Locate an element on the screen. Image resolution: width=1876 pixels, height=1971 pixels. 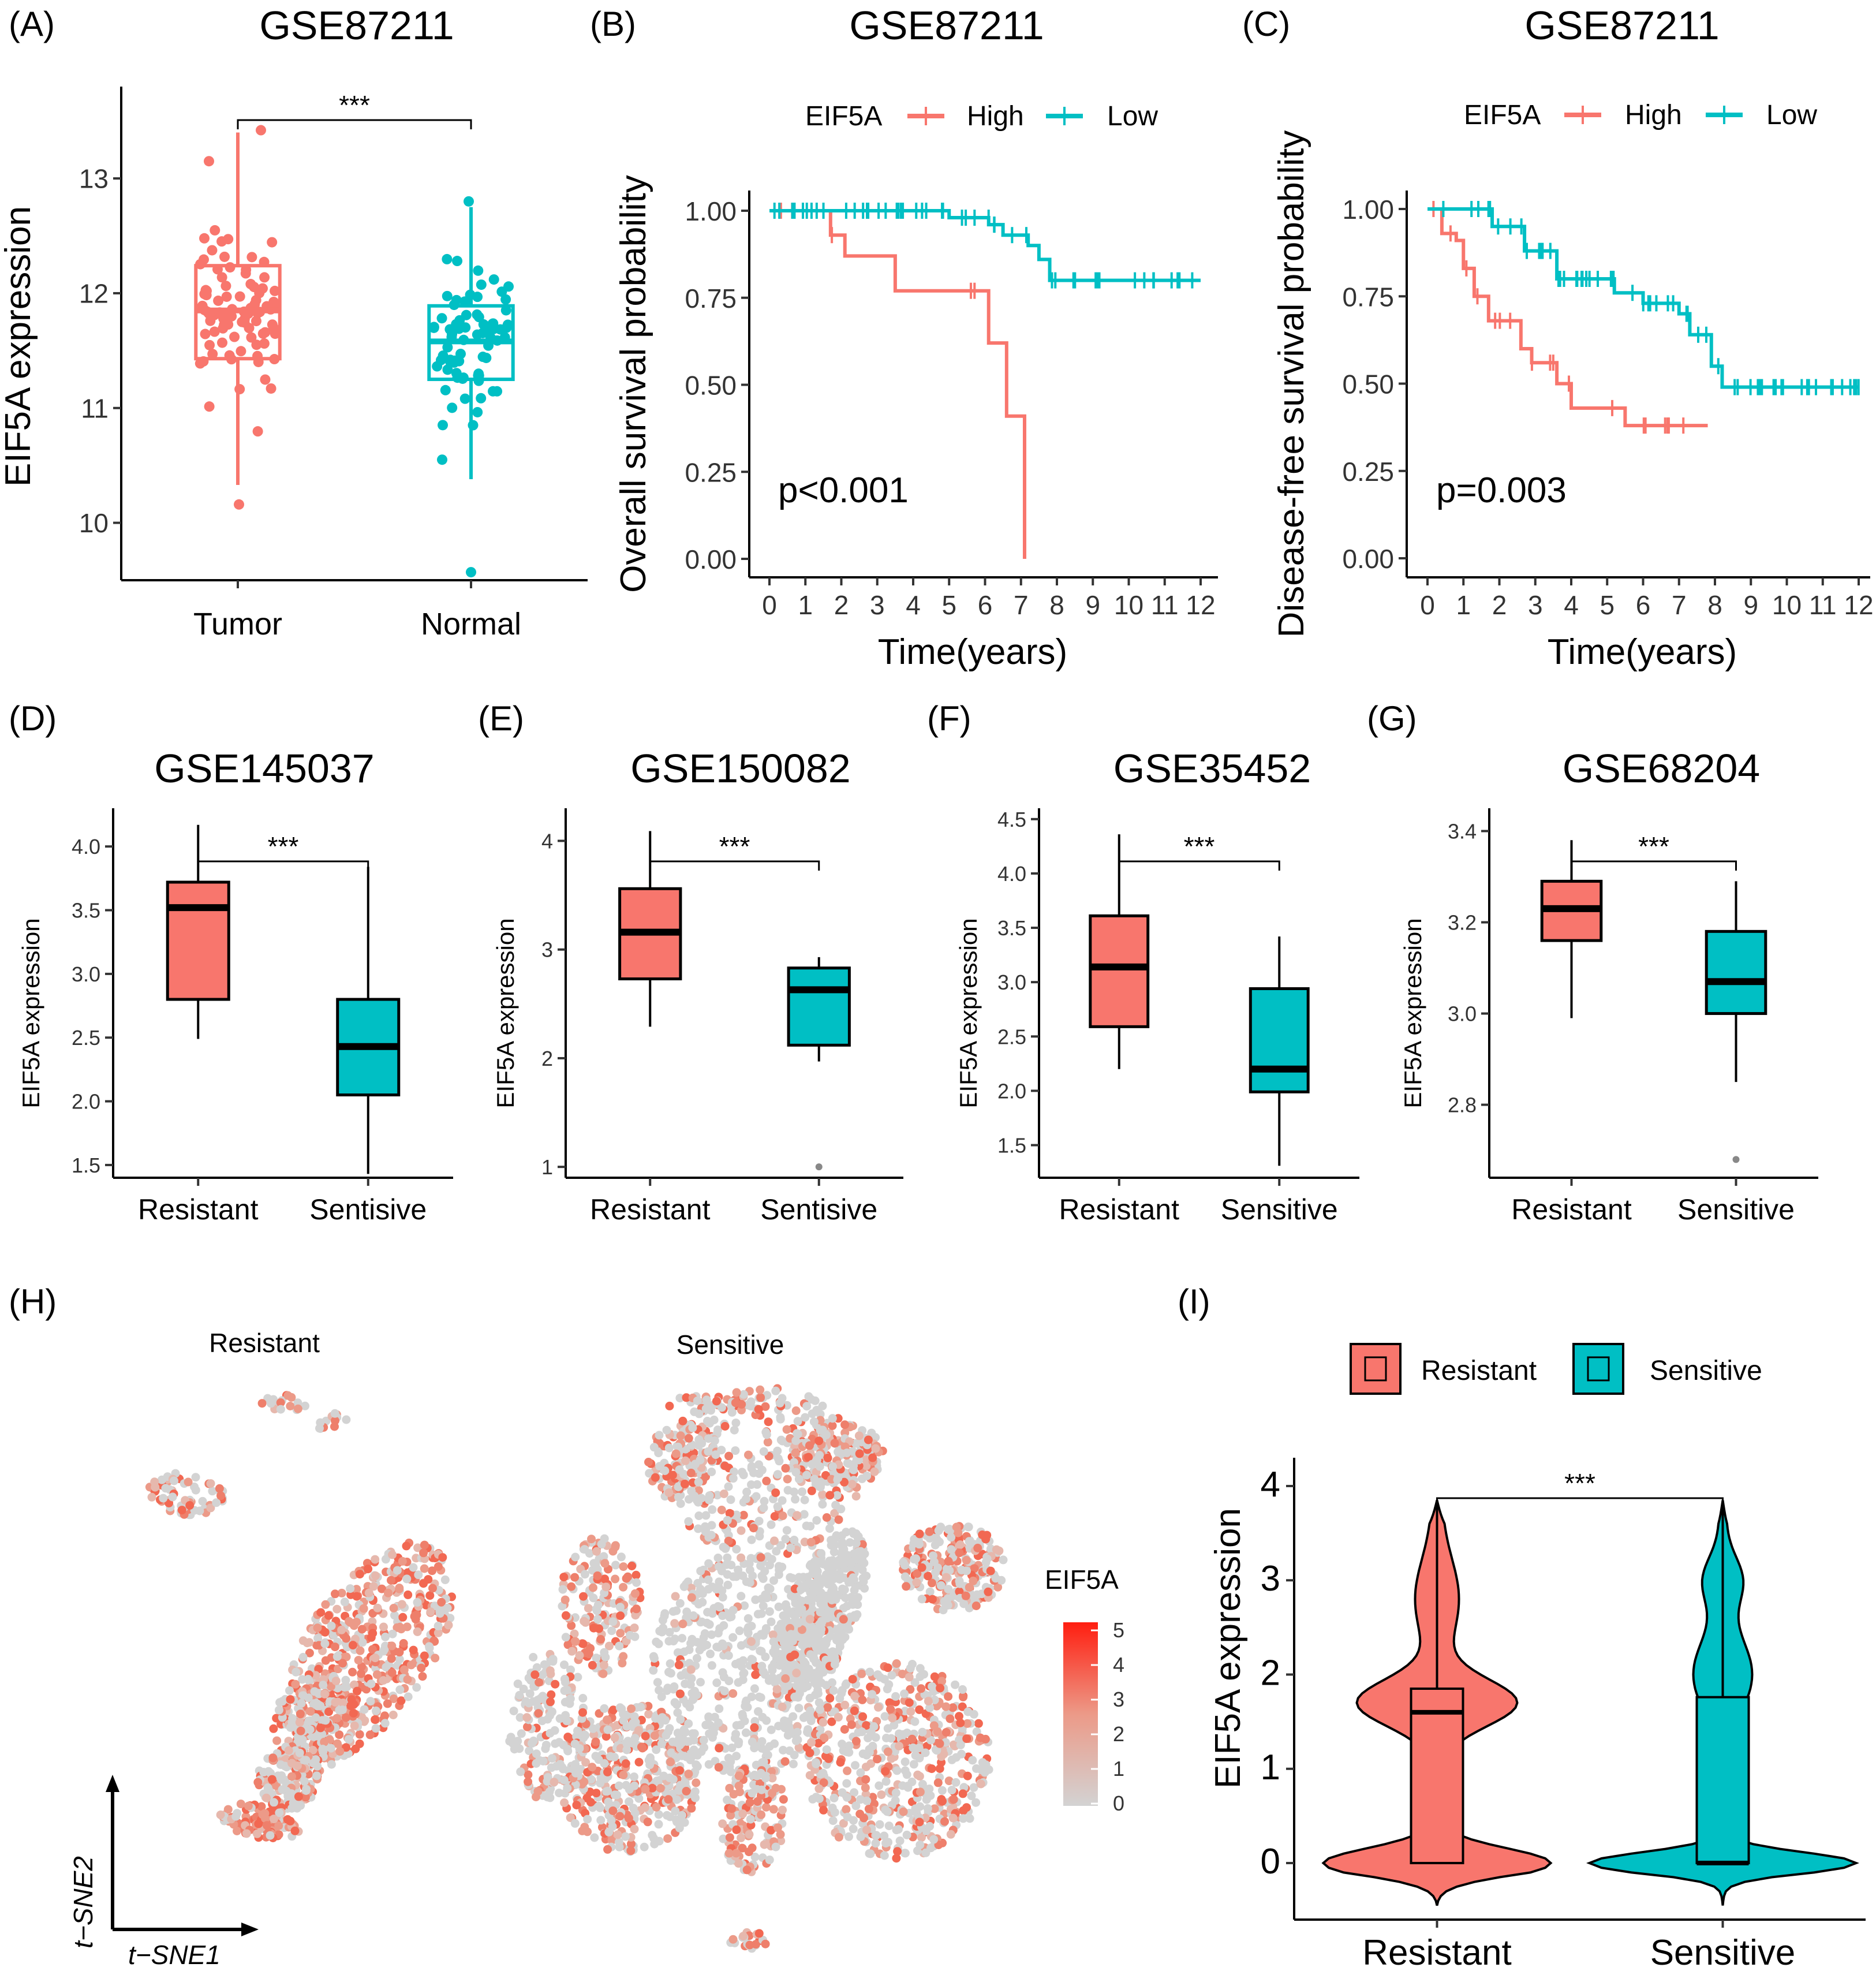
survival-curve-low is located at coordinates (985, 245).